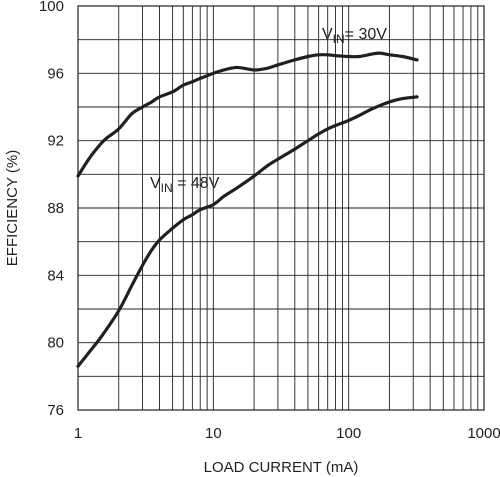 This screenshot has height=477, width=500. Describe the element at coordinates (55, 208) in the screenshot. I see `y-tick-label: 88` at that location.